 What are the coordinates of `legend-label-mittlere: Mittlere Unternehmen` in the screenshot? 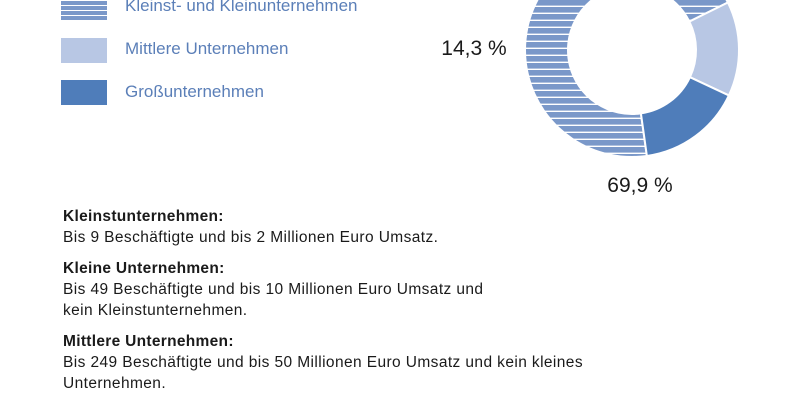 It's located at (207, 48).